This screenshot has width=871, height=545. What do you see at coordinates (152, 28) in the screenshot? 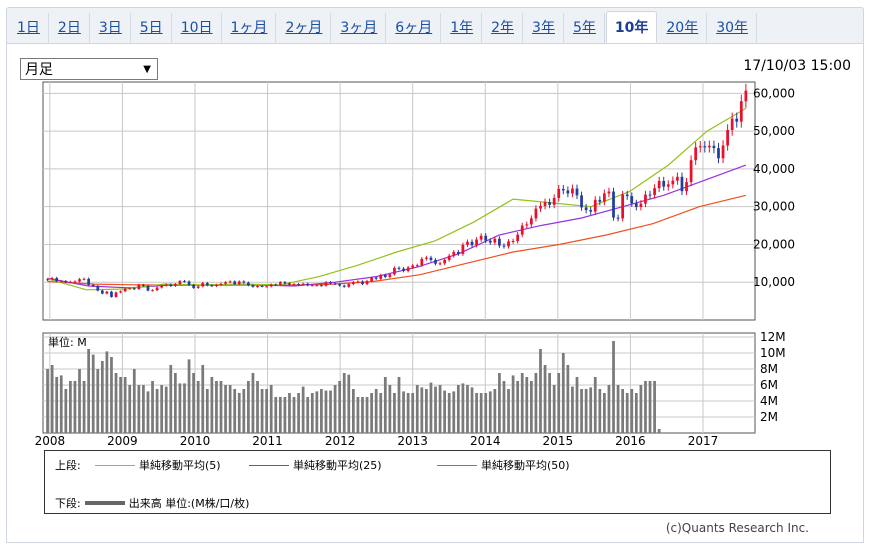
I see `tab-period-3: 5日` at bounding box center [152, 28].